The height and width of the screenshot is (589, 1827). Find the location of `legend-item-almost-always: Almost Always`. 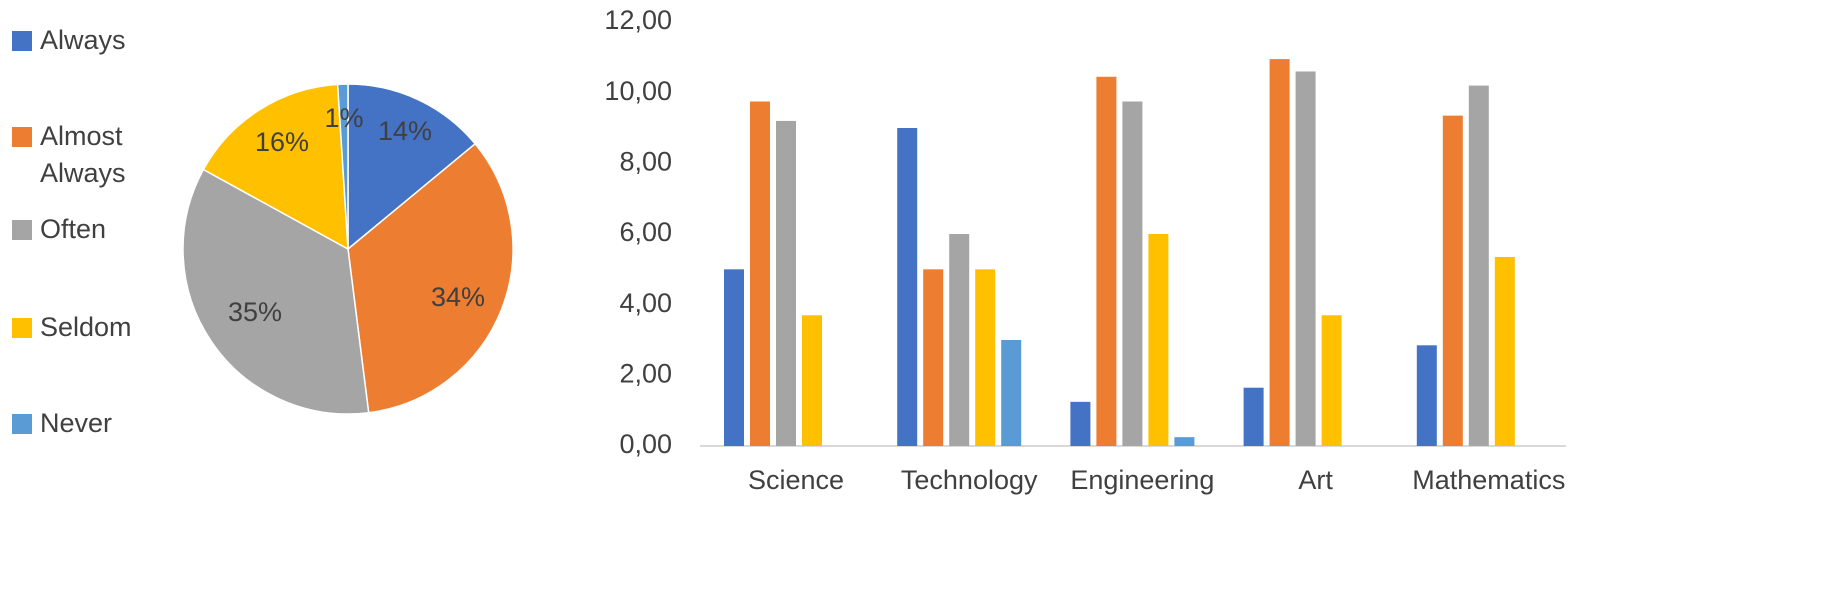

legend-item-almost-always: Almost Always is located at coordinates (86, 155).